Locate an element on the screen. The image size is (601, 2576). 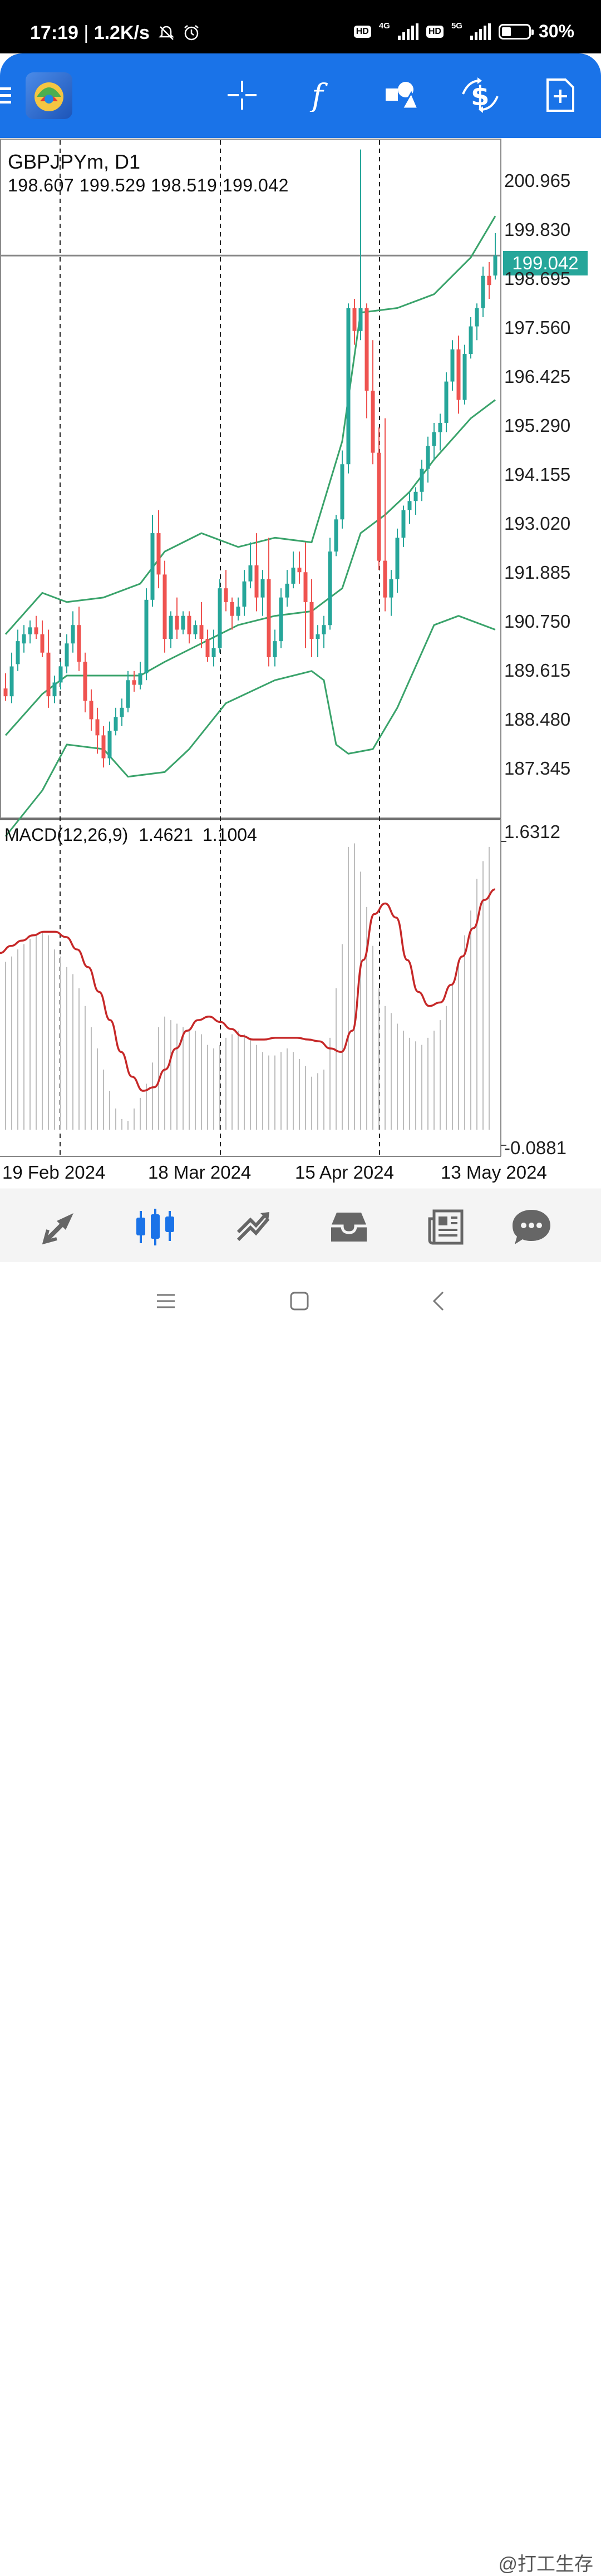
macd-value: 1.4621 is located at coordinates (166, 835).